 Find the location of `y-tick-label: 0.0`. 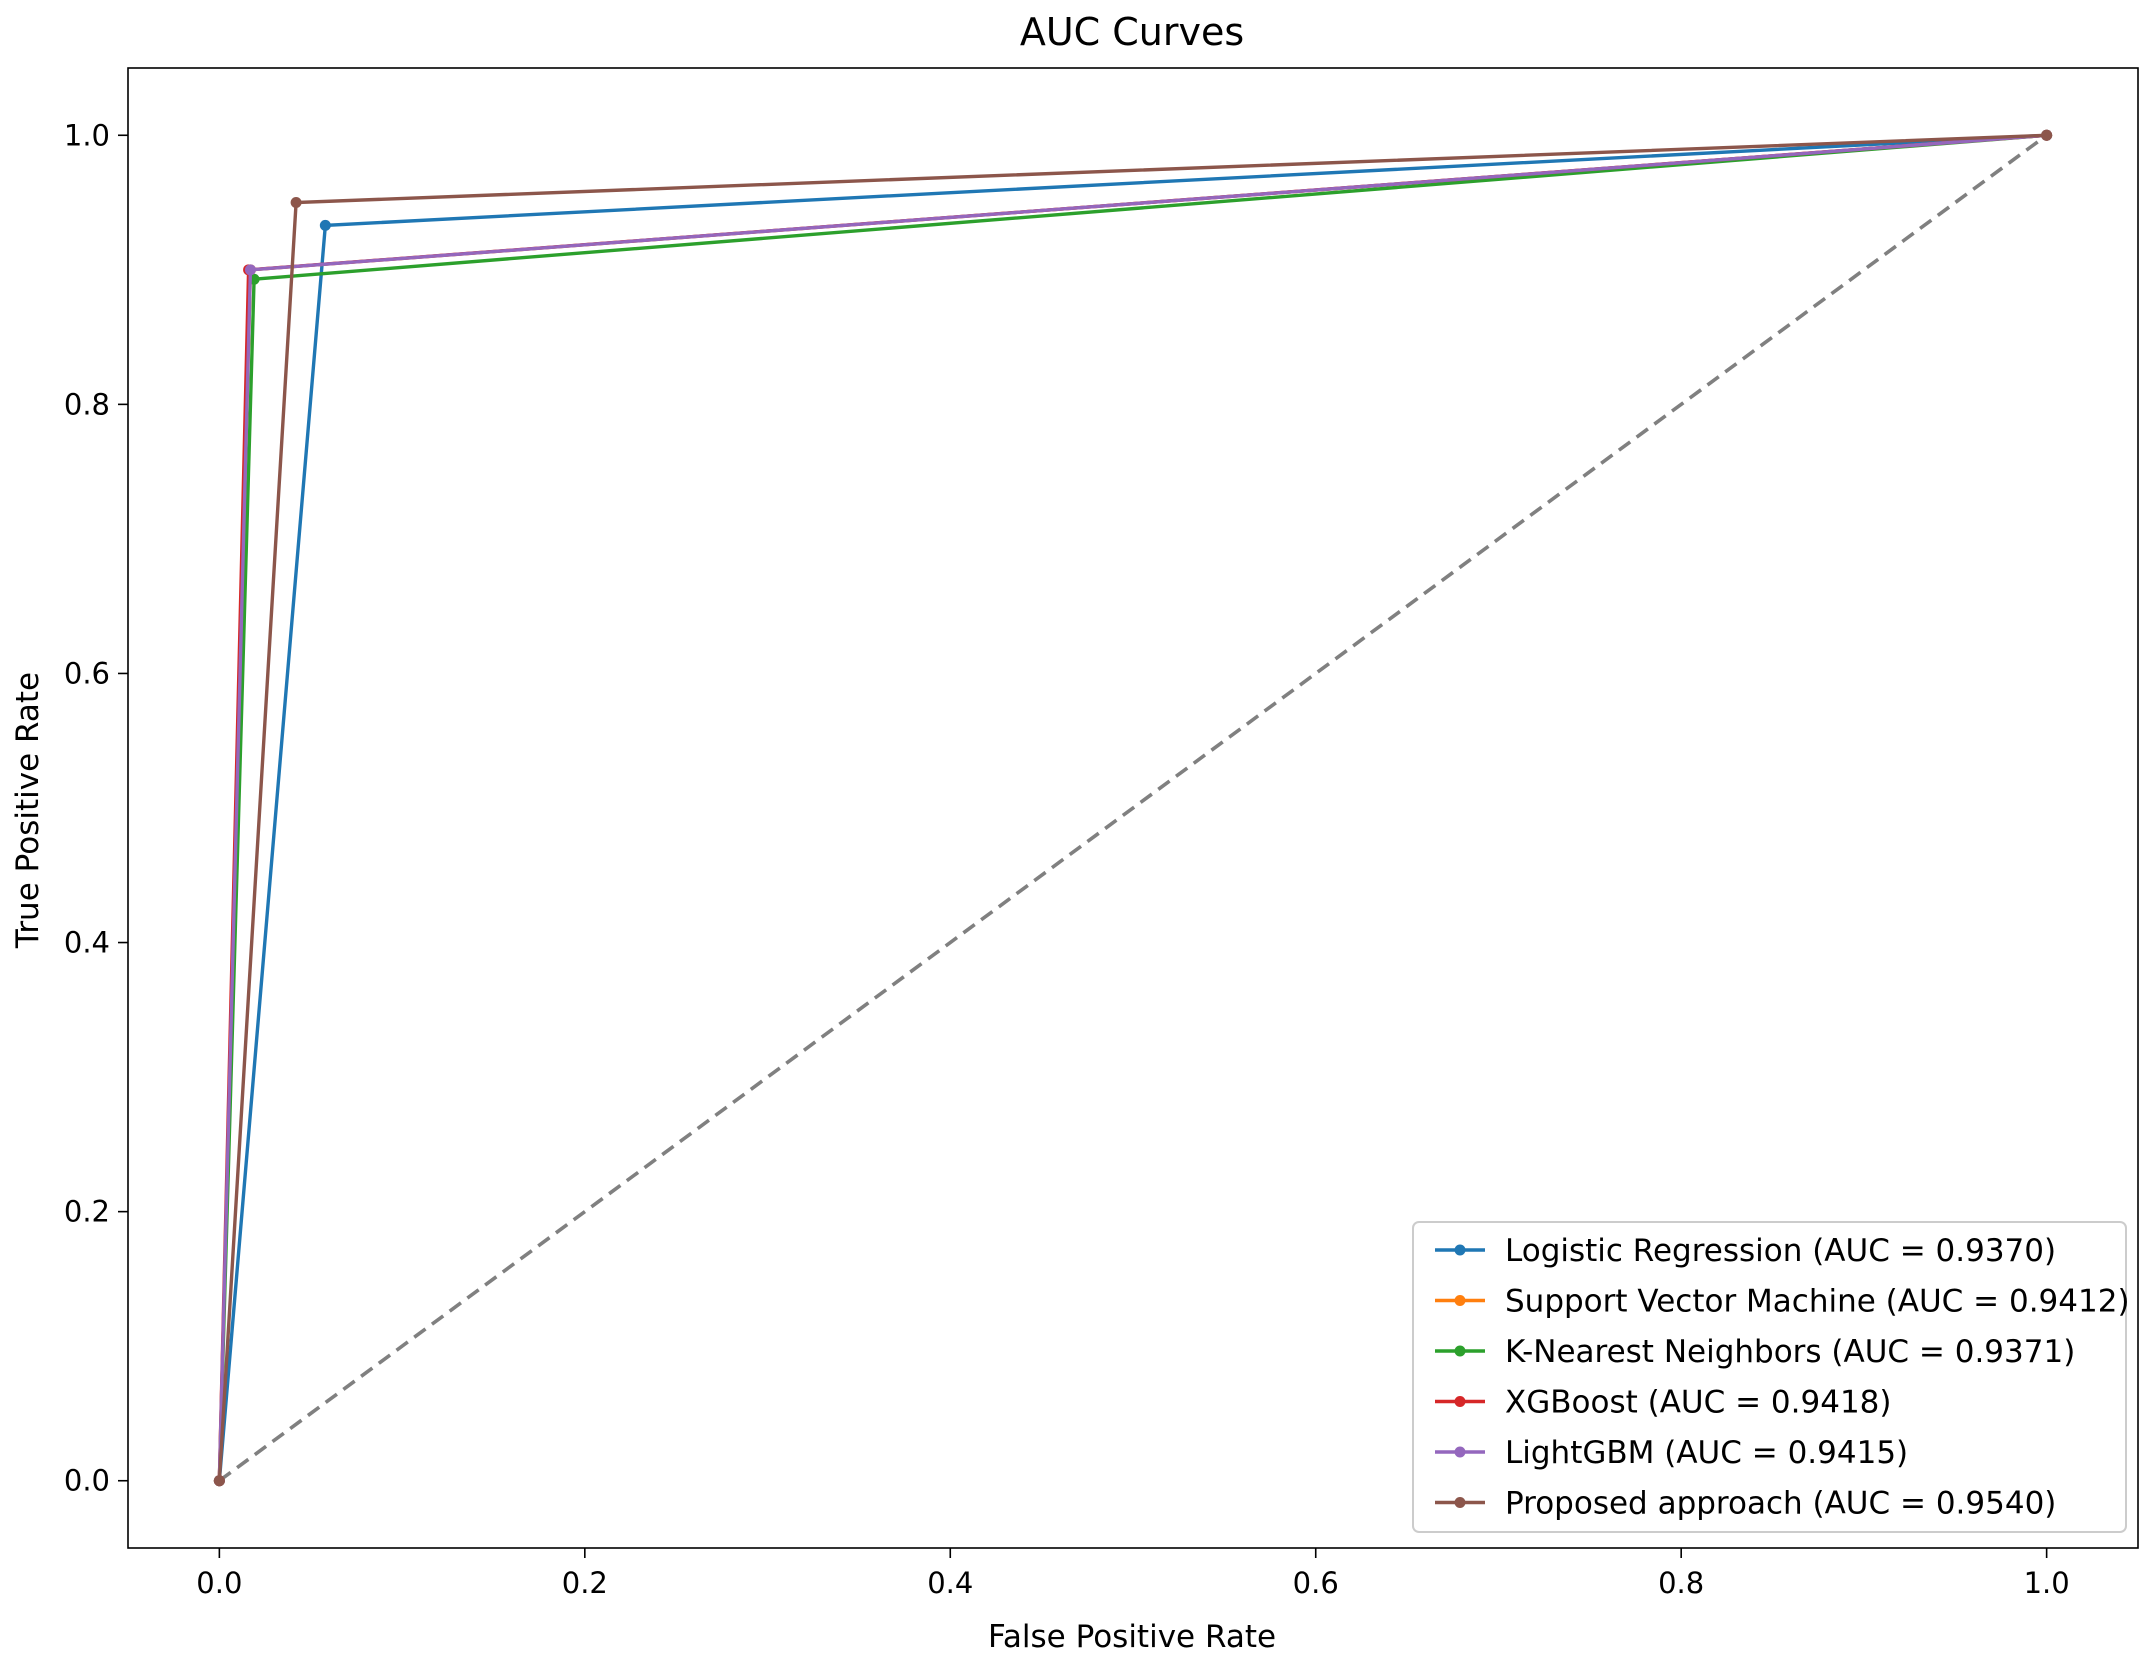

y-tick-label: 0.0 is located at coordinates (87, 1481).